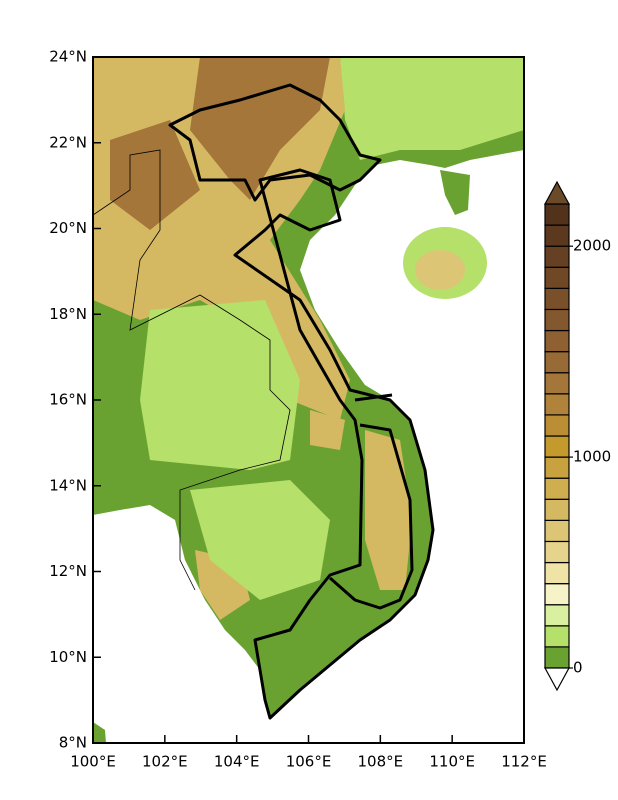 Image resolution: width=618 pixels, height=800 pixels. Describe the element at coordinates (68, 400) in the screenshot. I see `y-tick-label: 16°N` at that location.